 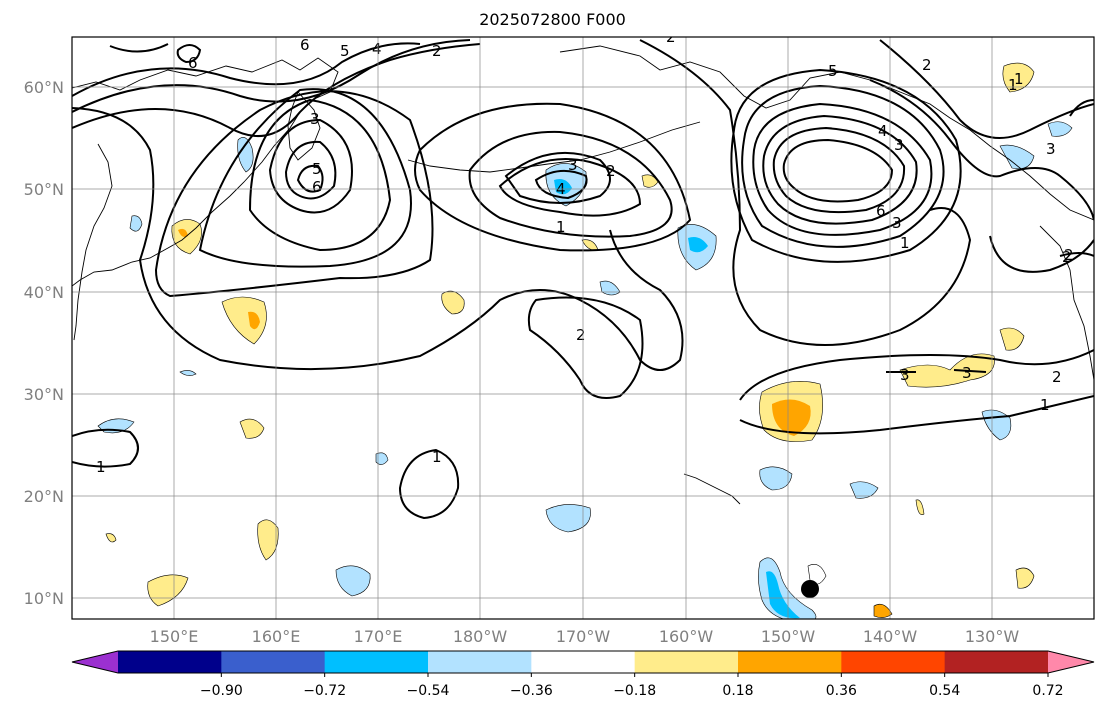 What do you see at coordinates (531, 691) in the screenshot?
I see `colorbar-tick-label: −0.36` at bounding box center [531, 691].